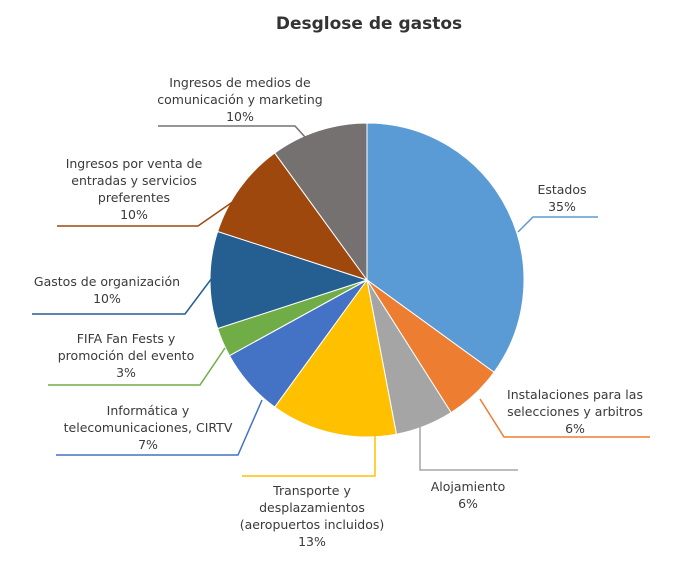  I want to click on slice-name: selecciones y arbitros, so click(575, 411).